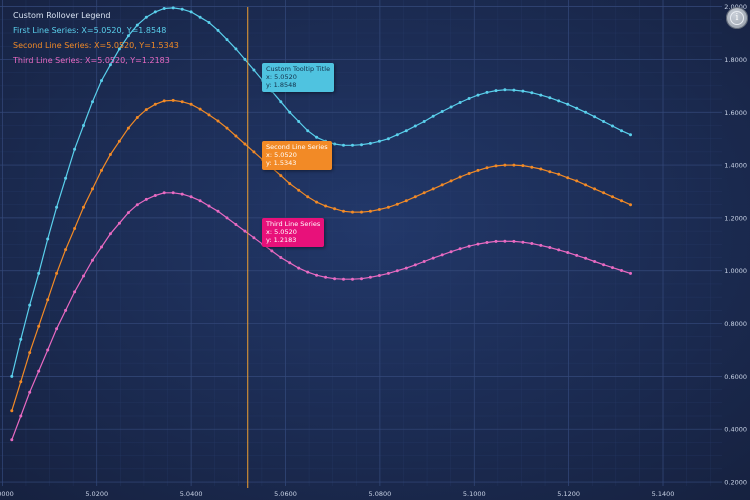  I want to click on y-tick-label: 1.6000, so click(735, 113).